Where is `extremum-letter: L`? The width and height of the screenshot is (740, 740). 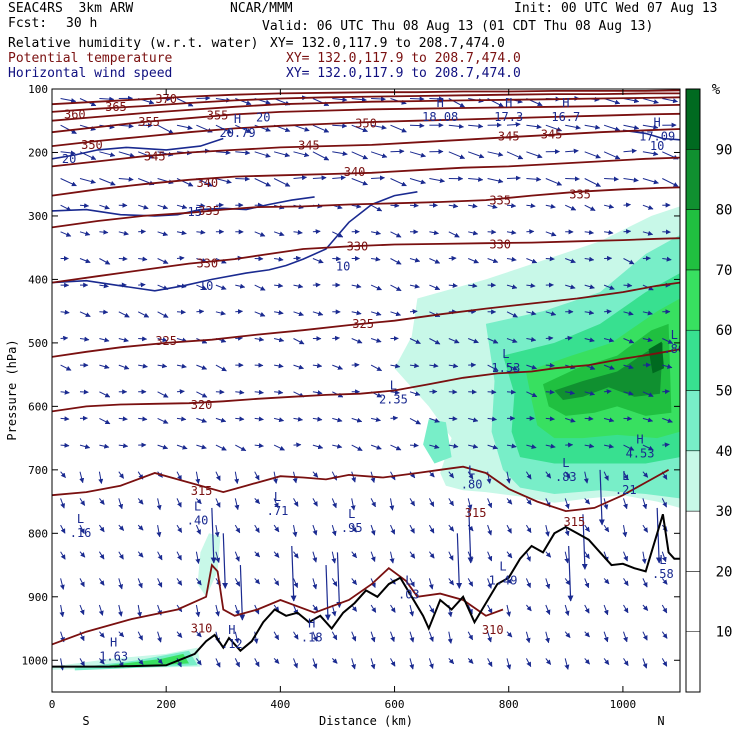
extremum-letter: L is located at coordinates (351, 514).